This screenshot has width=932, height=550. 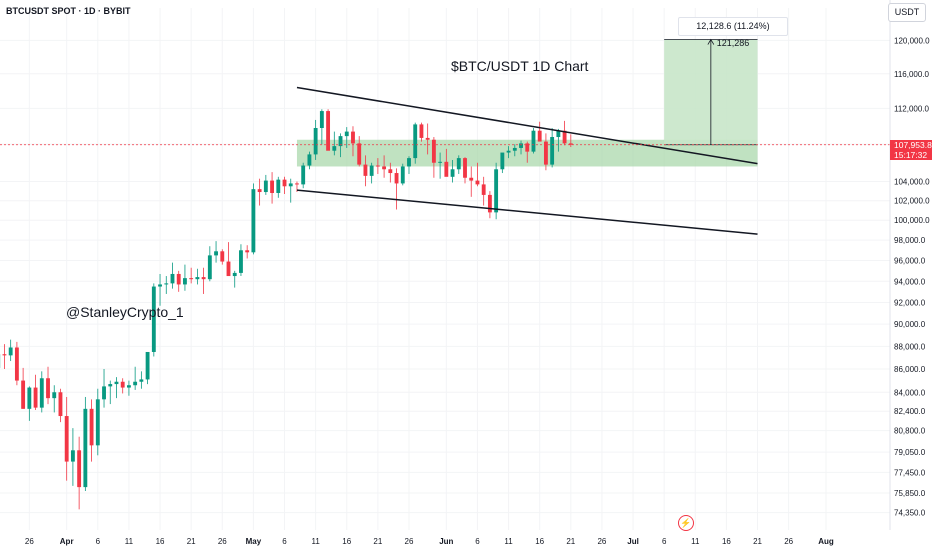 What do you see at coordinates (907, 12) in the screenshot?
I see `currency-button: USDT` at bounding box center [907, 12].